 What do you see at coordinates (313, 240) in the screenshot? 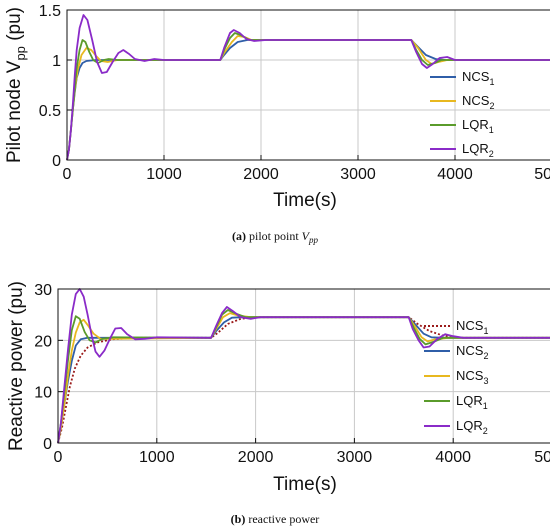
I see `caption-var-sub: pp` at bounding box center [313, 240].